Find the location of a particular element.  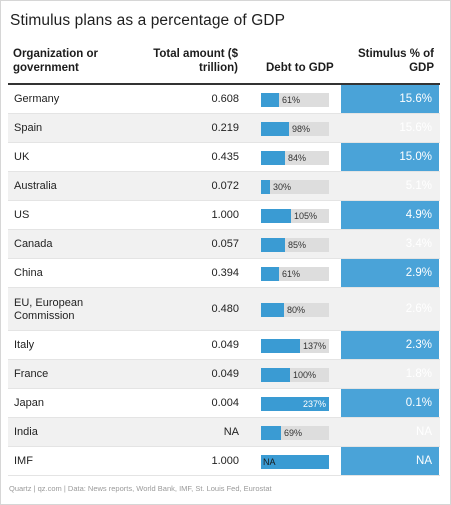

cell-stimulus-pct: 3.4% is located at coordinates (418, 243).